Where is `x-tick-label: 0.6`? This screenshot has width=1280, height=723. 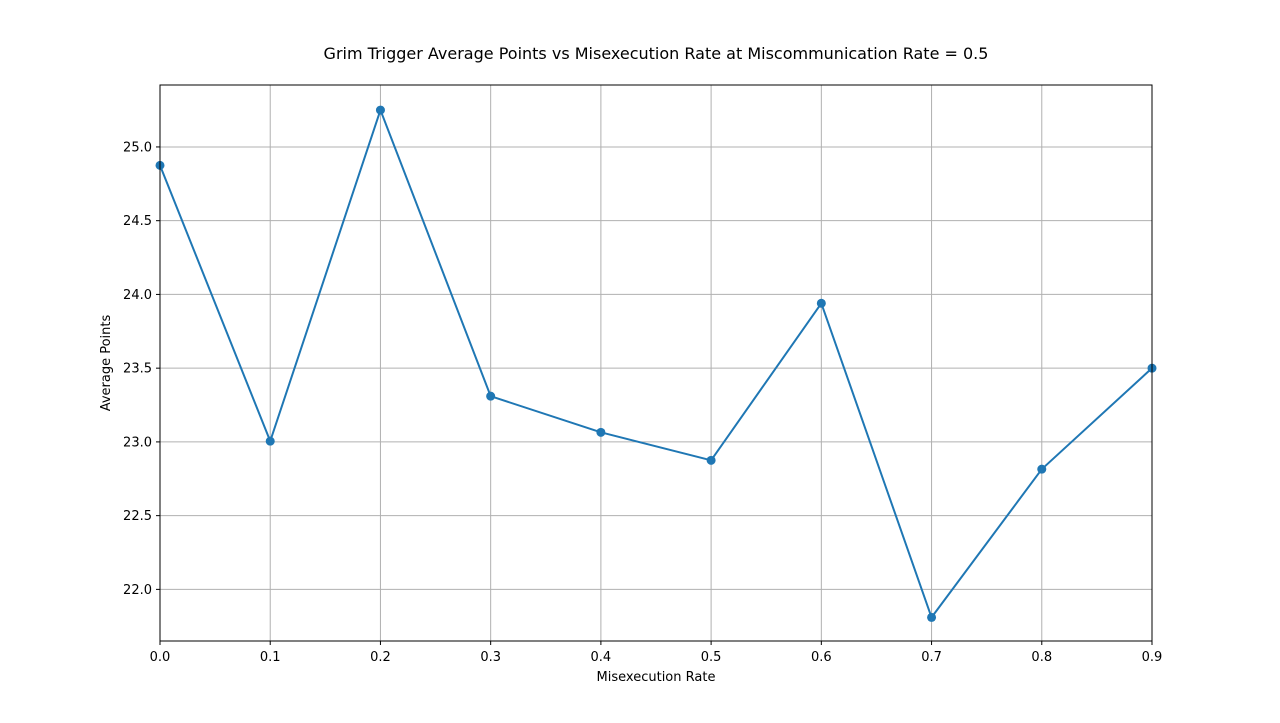
x-tick-label: 0.6 is located at coordinates (821, 657).